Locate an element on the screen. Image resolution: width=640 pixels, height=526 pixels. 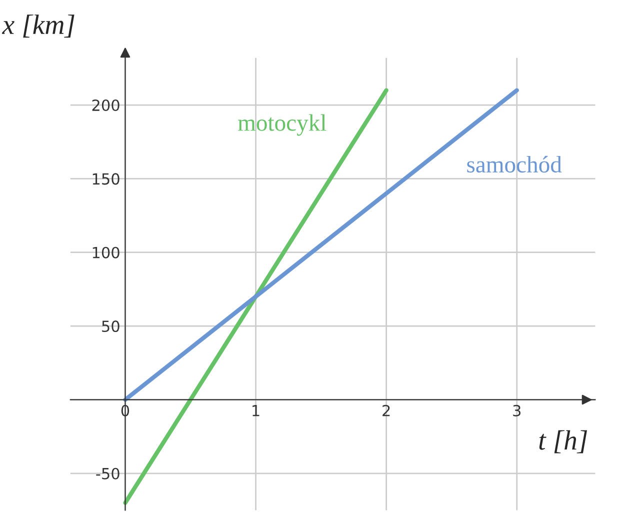
x-tick-label: 1 is located at coordinates (256, 410).